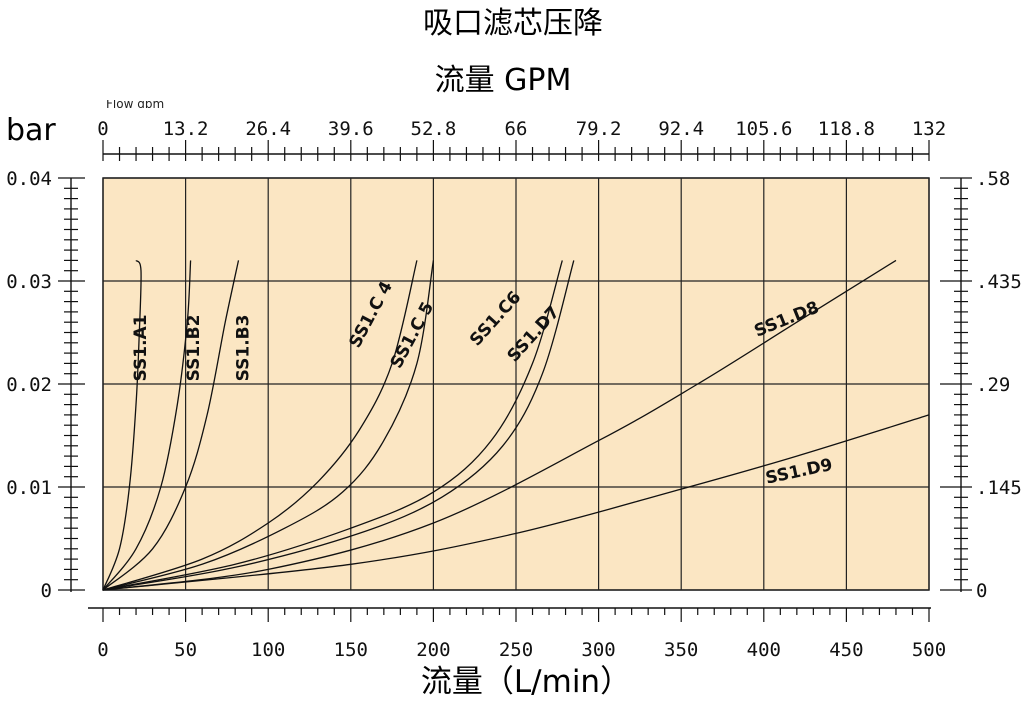  What do you see at coordinates (516, 129) in the screenshot?
I see `top-tick-label: 66` at bounding box center [516, 129].